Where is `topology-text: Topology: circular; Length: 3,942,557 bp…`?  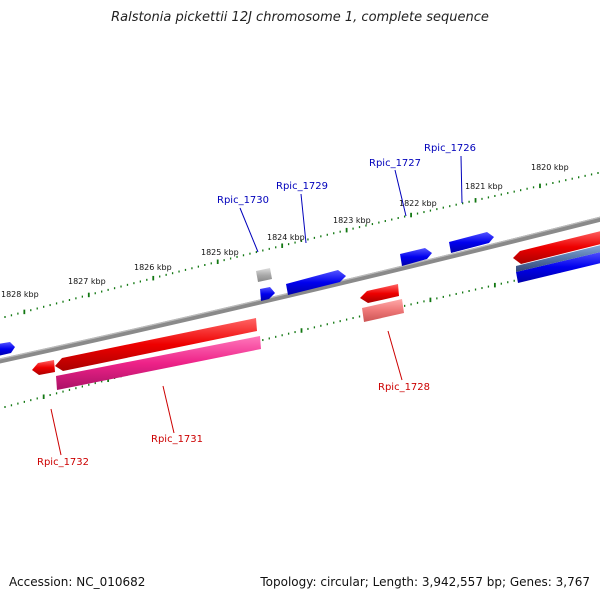
topology-text: Topology: circular; Length: 3,942,557 bp… is located at coordinates (425, 582).